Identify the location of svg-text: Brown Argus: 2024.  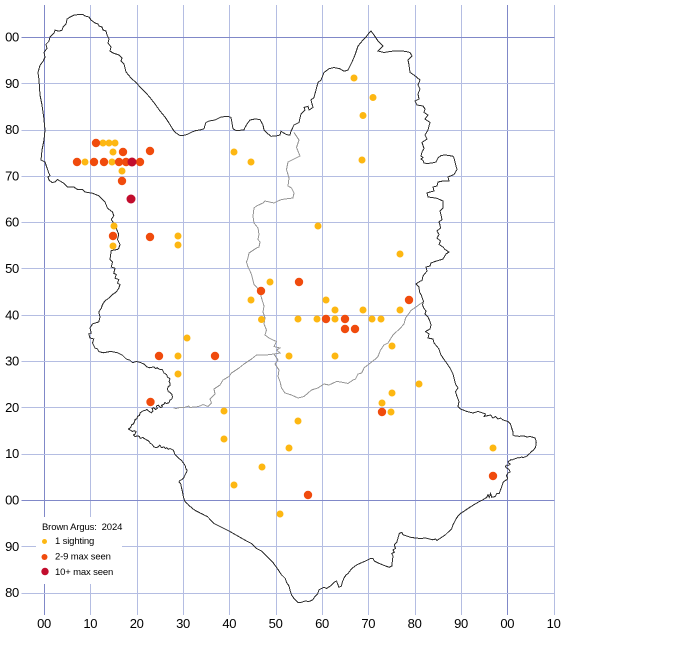
(82, 527).